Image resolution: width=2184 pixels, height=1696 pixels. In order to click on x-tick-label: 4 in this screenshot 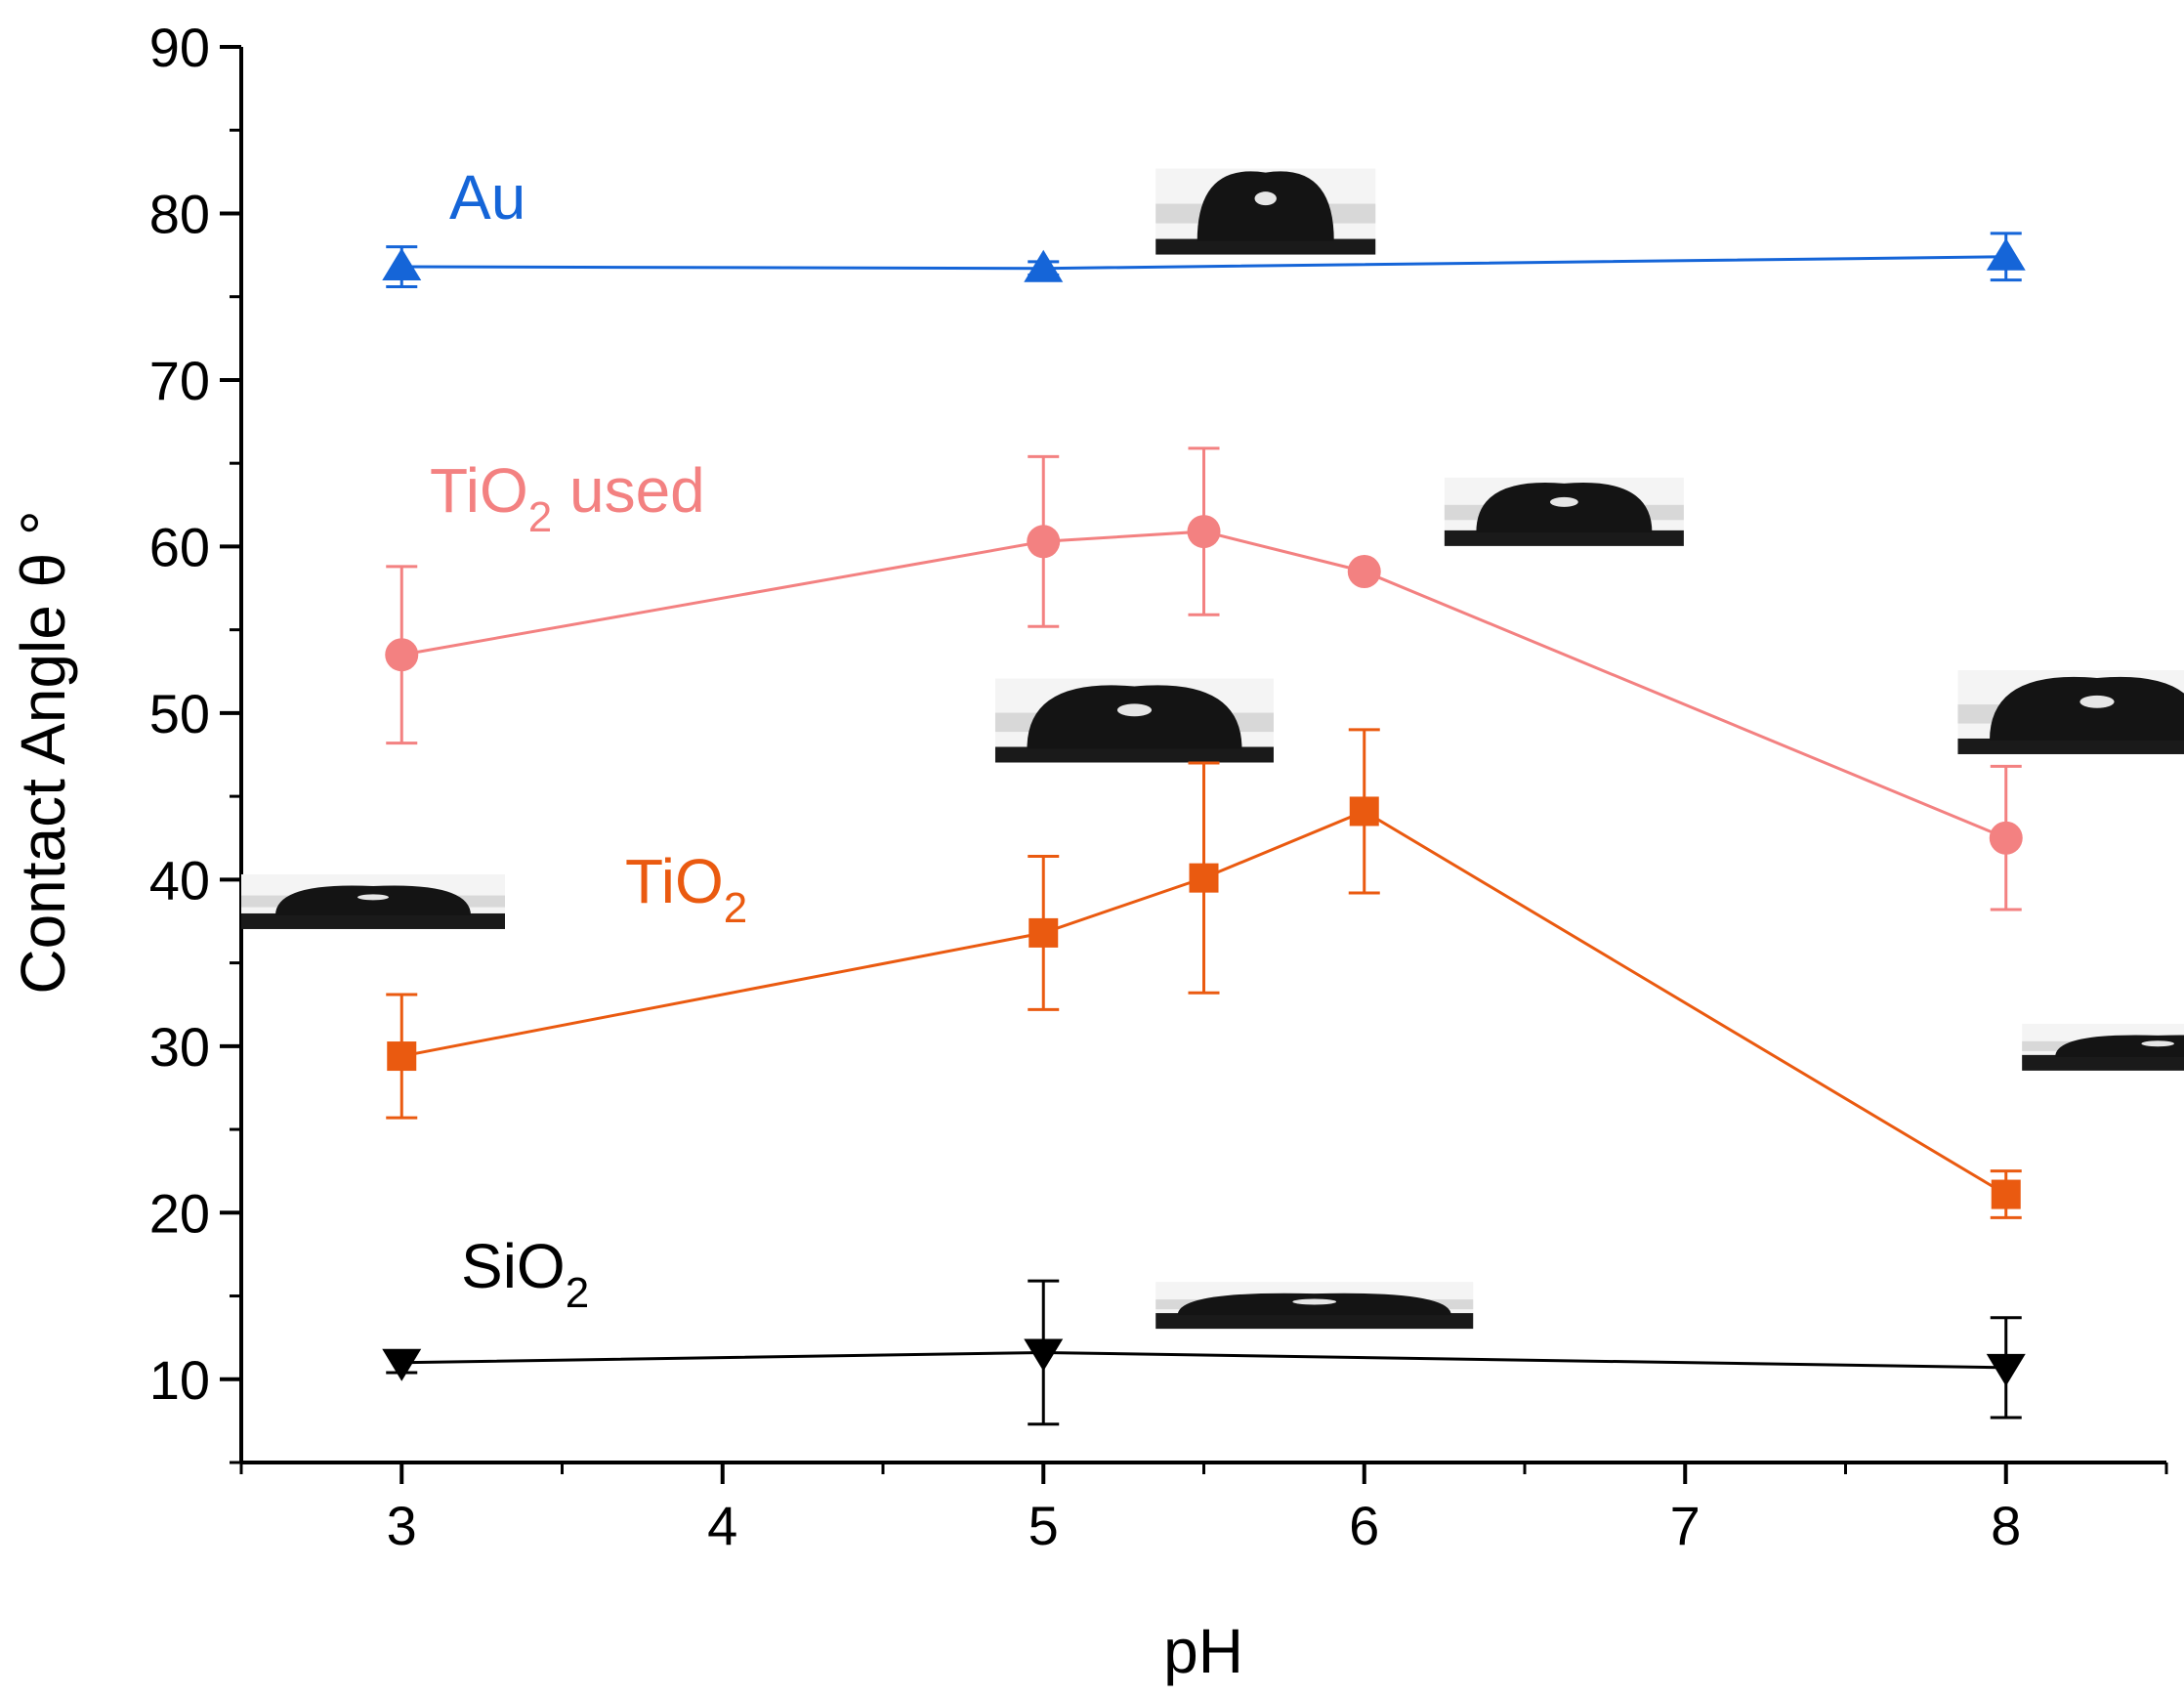, I will do `click(722, 1525)`.